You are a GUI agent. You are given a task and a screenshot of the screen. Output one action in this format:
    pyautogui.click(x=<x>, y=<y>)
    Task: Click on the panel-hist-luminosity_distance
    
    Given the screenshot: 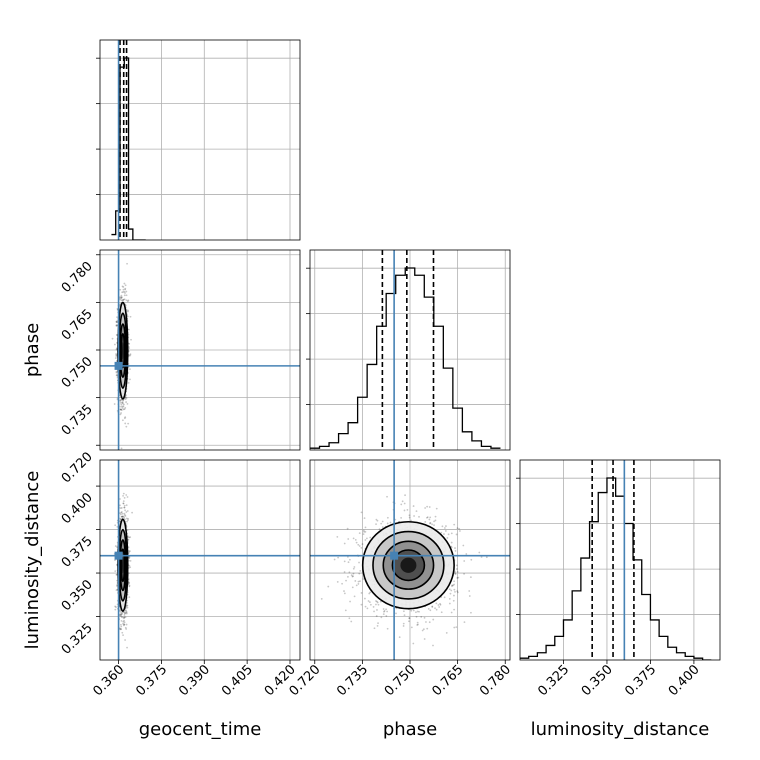 What is the action you would take?
    pyautogui.click(x=618, y=560)
    